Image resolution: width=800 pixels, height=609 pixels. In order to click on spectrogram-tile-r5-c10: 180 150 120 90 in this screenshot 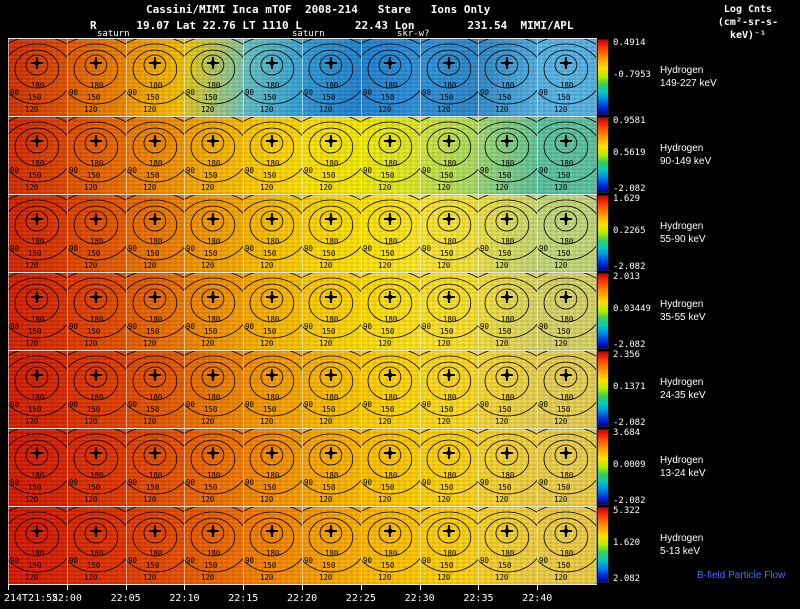, I will do `click(566, 389)`.